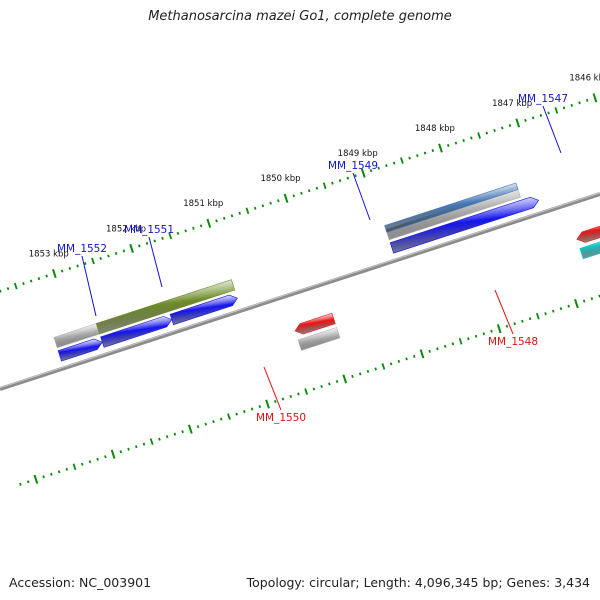 This screenshot has height=600, width=600. I want to click on accession-label: Accession: NC_003901, so click(80, 582).